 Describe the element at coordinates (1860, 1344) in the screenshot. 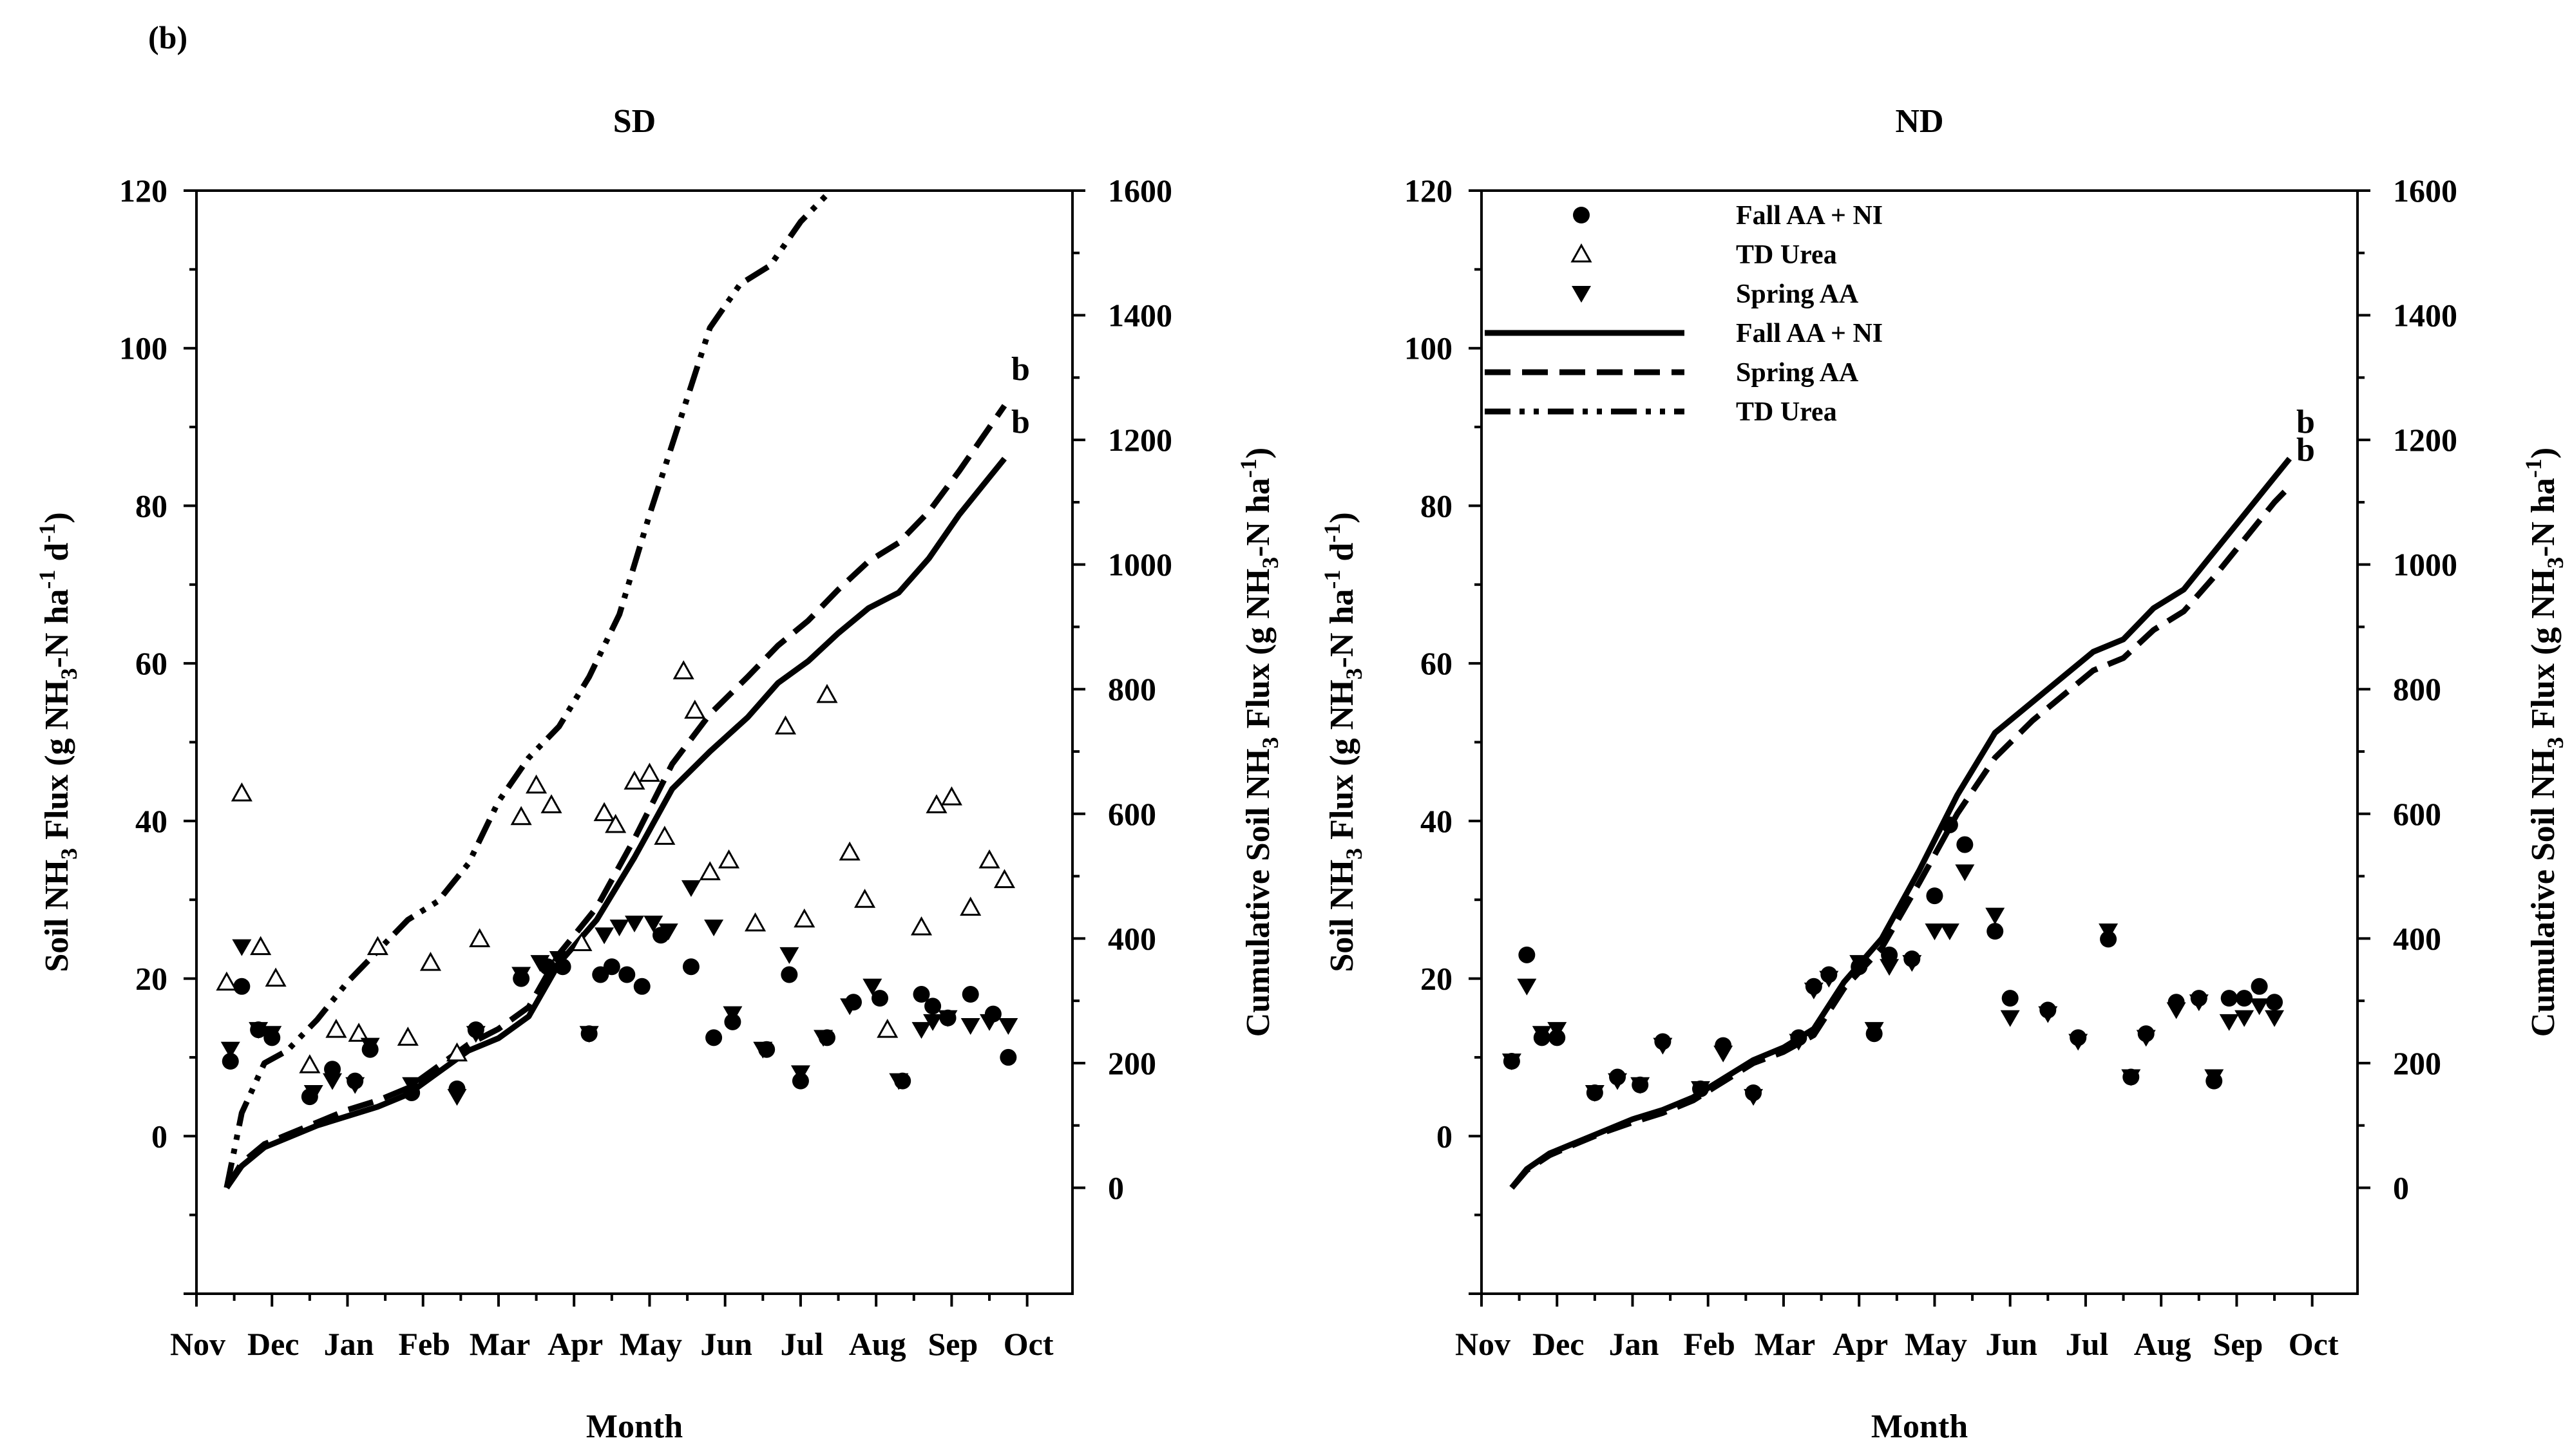

I see `x-tick-label: Apr` at that location.